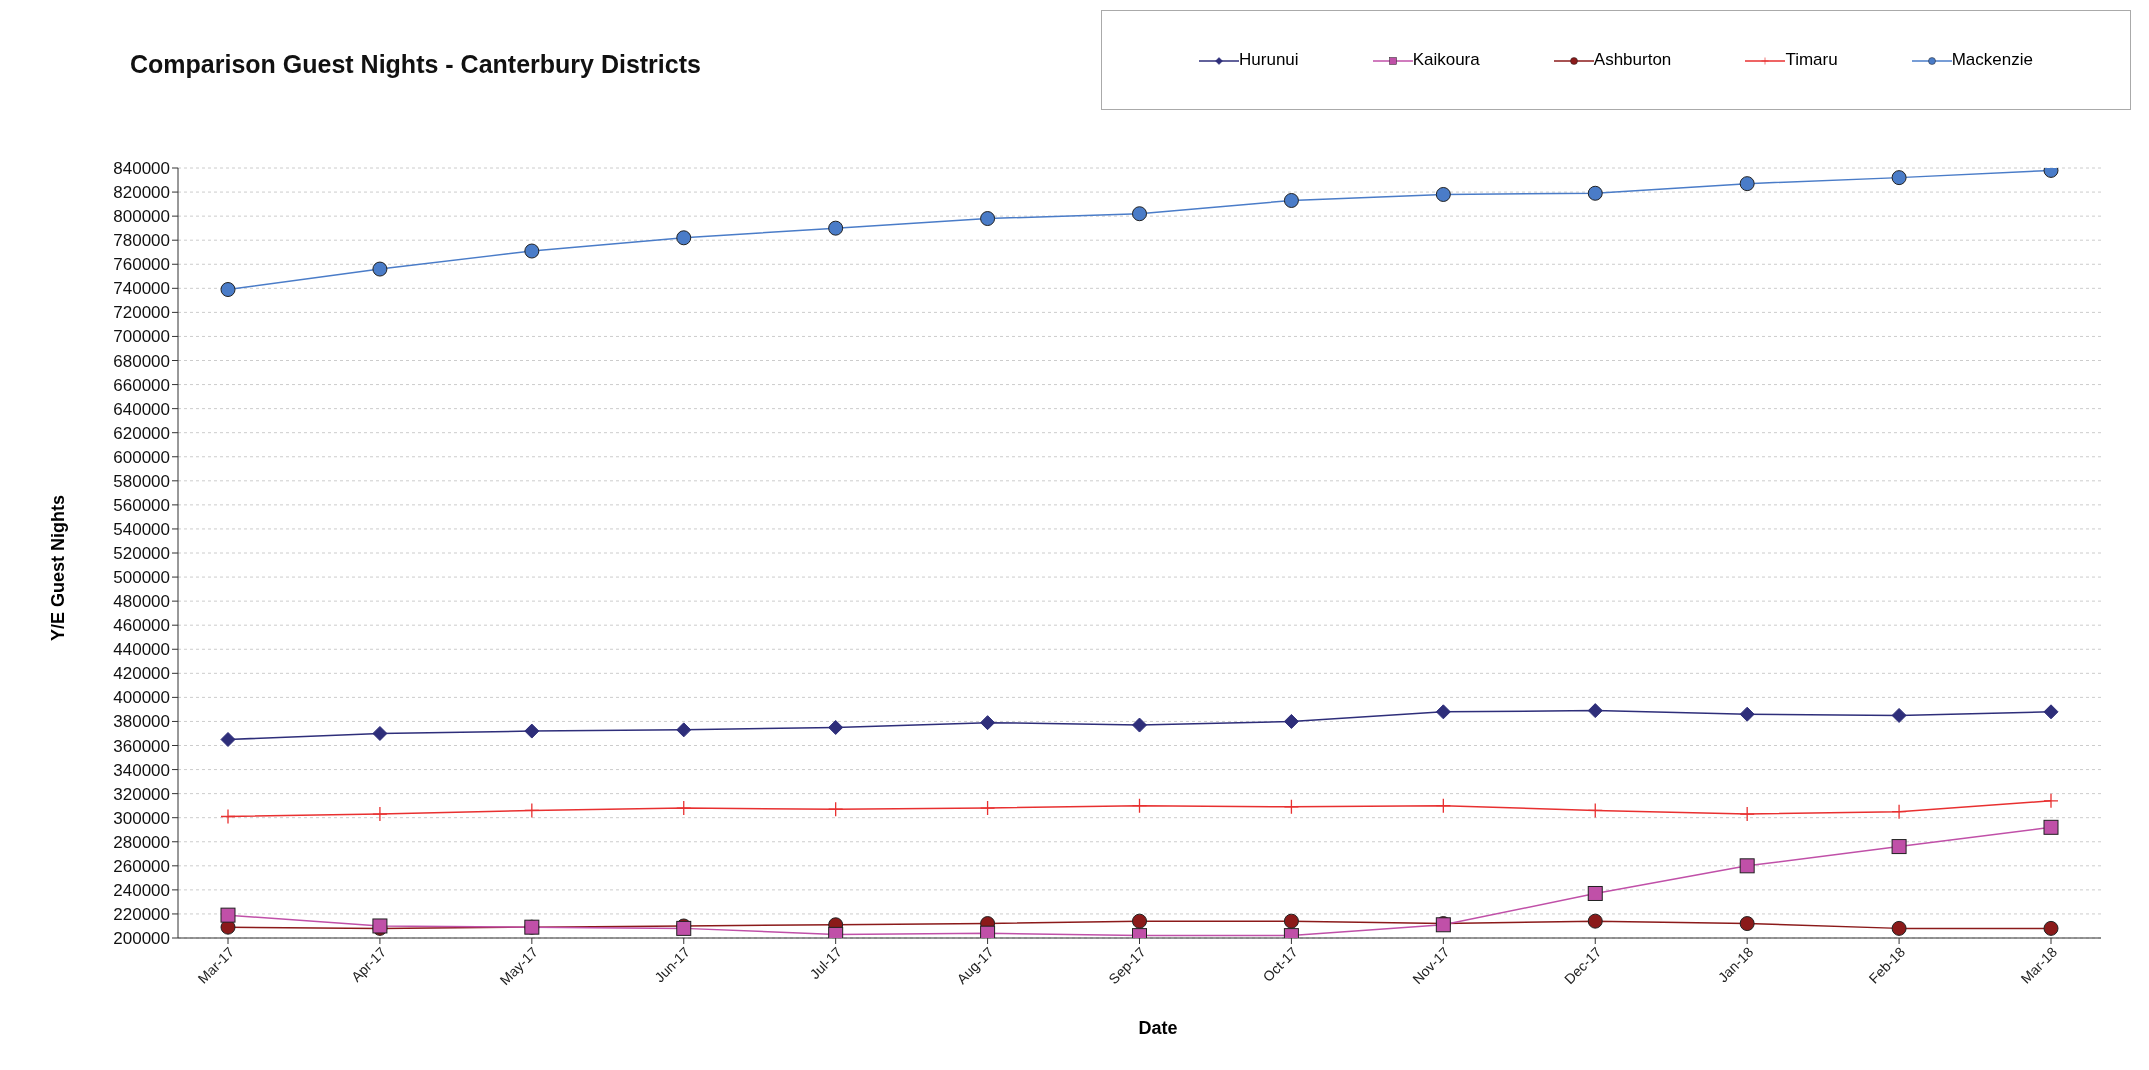 This screenshot has height=1070, width=2149. Describe the element at coordinates (141, 914) in the screenshot. I see `y-tick-label: 220000` at that location.